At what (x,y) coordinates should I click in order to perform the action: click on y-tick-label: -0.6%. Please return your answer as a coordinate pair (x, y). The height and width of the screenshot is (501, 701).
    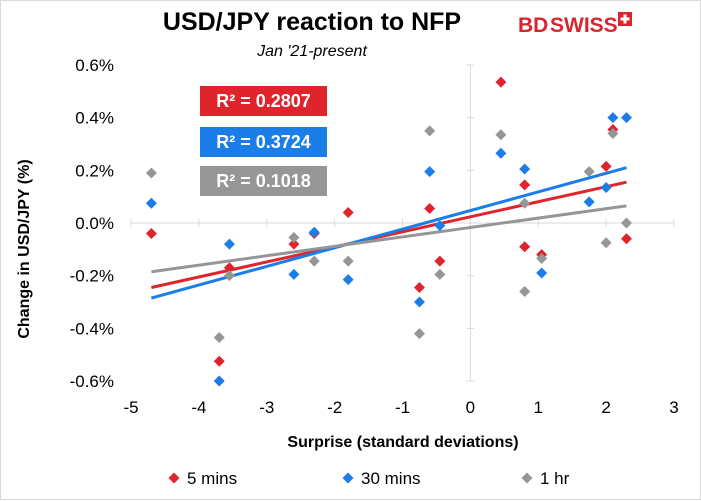
    Looking at the image, I should click on (92, 381).